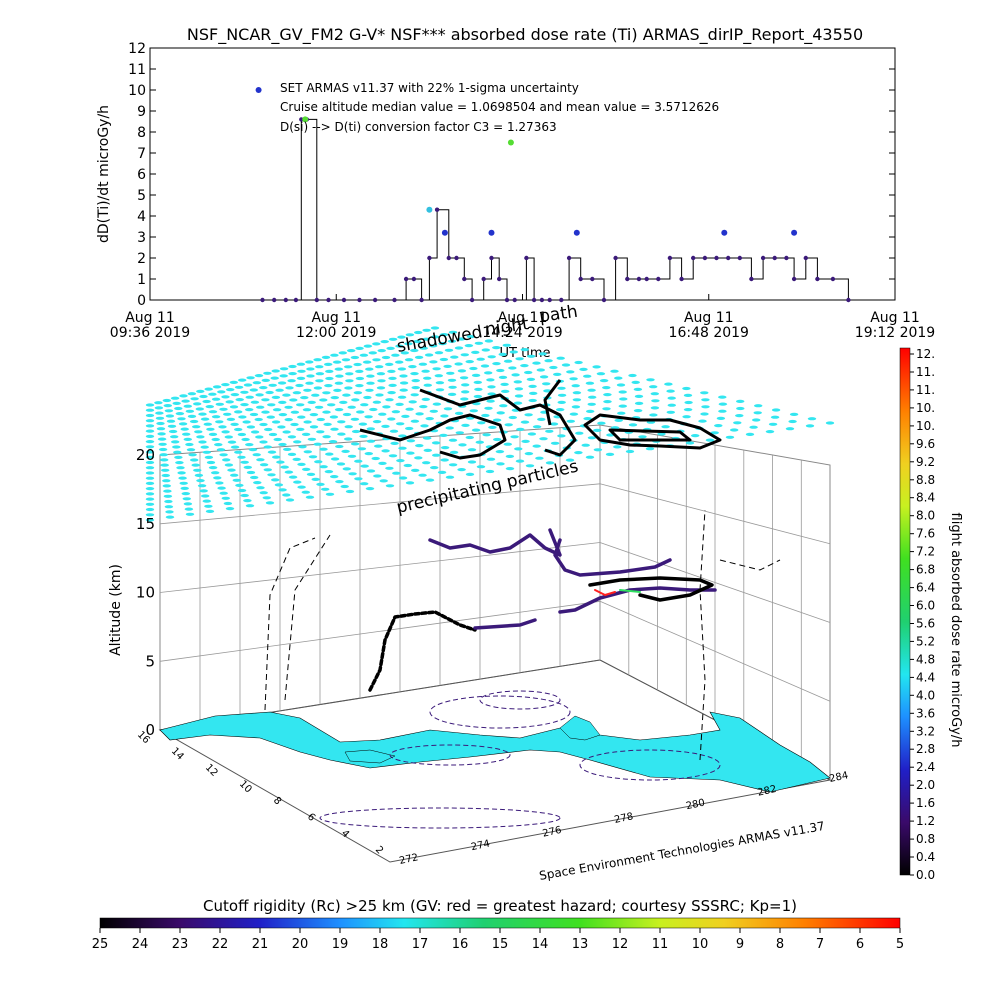  Describe the element at coordinates (311, 817) in the screenshot. I see `latitude-tick-label: 6` at that location.